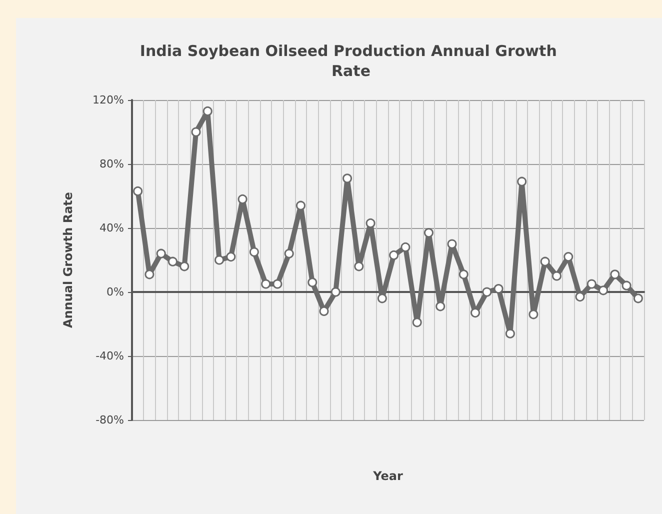 This screenshot has width=662, height=514. Describe the element at coordinates (68, 260) in the screenshot. I see `y-axis-title: Annual Growth Rate` at that location.